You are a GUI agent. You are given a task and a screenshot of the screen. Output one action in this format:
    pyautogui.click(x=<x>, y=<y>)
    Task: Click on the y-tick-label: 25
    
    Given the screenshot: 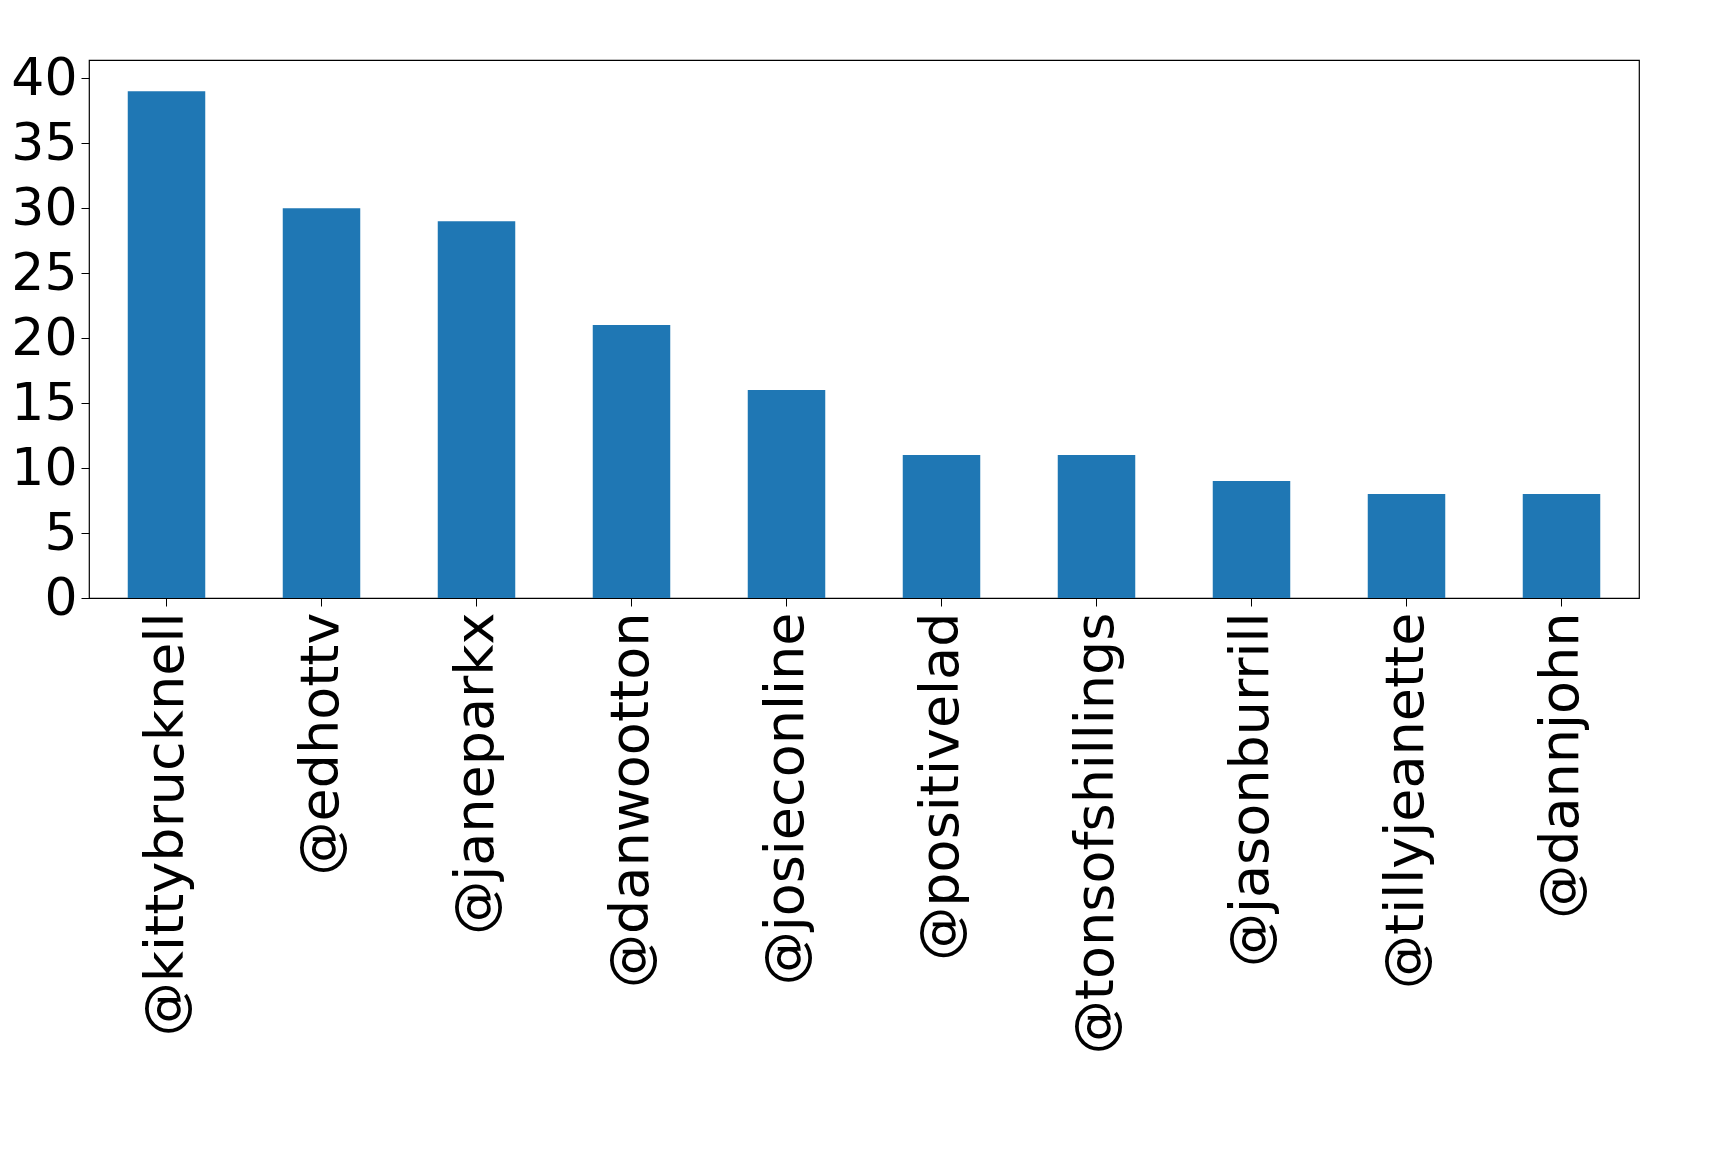 What is the action you would take?
    pyautogui.click(x=44, y=271)
    